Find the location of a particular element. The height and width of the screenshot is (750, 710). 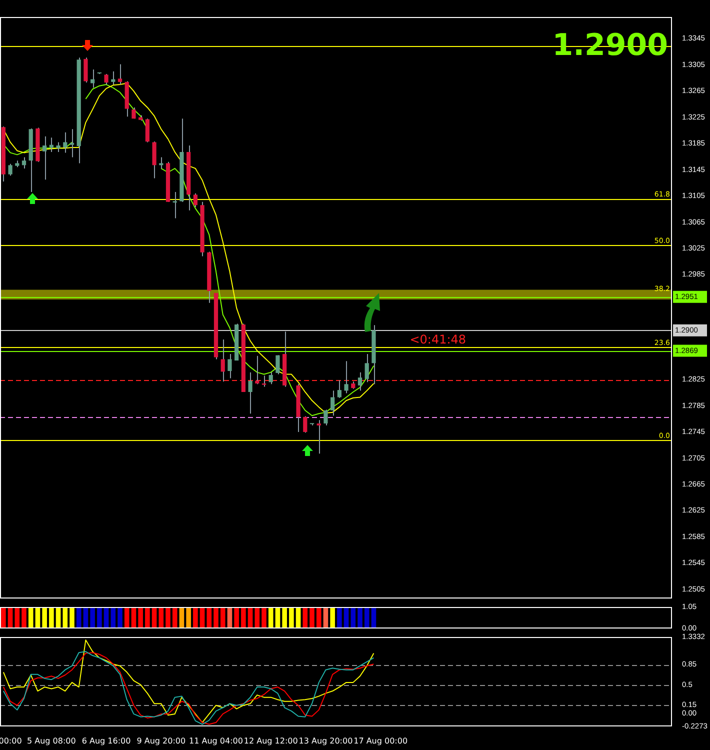

x-tick-label: 5 Aug 08:00 is located at coordinates (51, 741).